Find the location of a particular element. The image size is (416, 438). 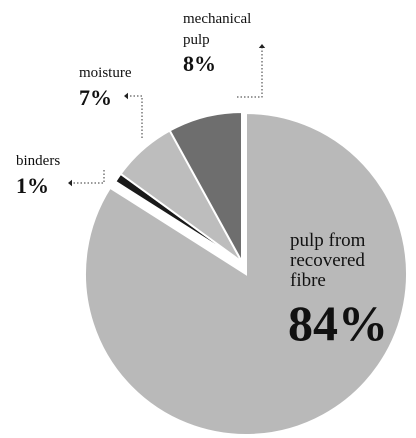

pie-slice-mechanical-pulp is located at coordinates (205, 186).